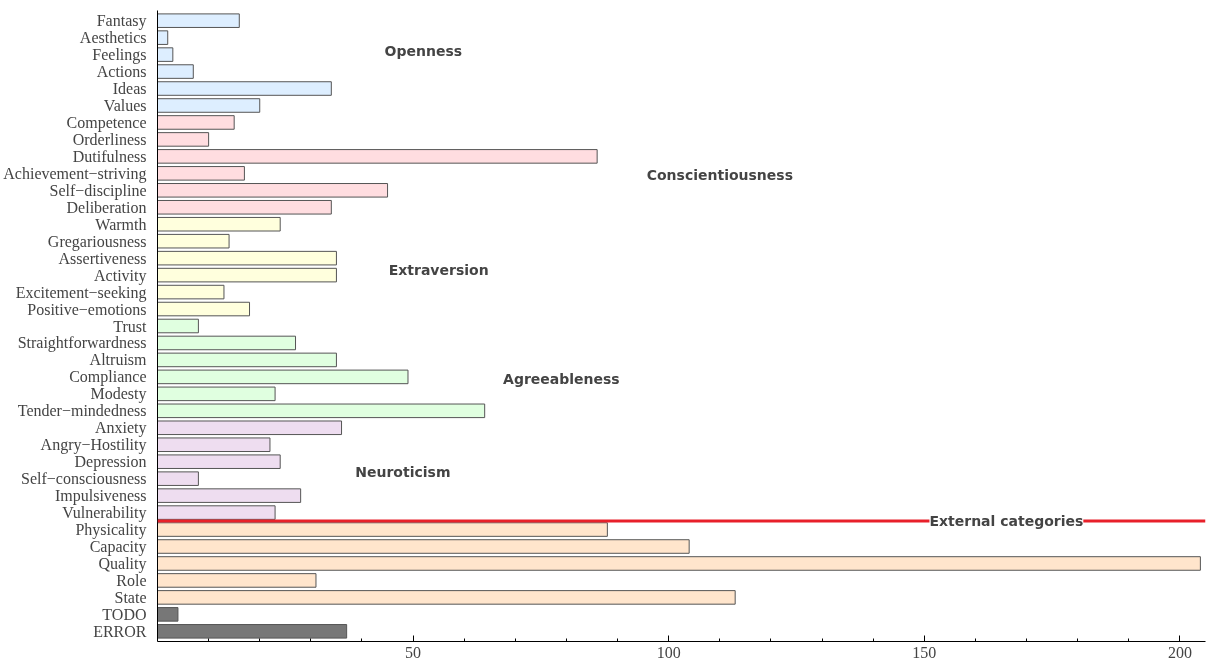  What do you see at coordinates (110, 462) in the screenshot?
I see `y-tick-label: Depression` at bounding box center [110, 462].